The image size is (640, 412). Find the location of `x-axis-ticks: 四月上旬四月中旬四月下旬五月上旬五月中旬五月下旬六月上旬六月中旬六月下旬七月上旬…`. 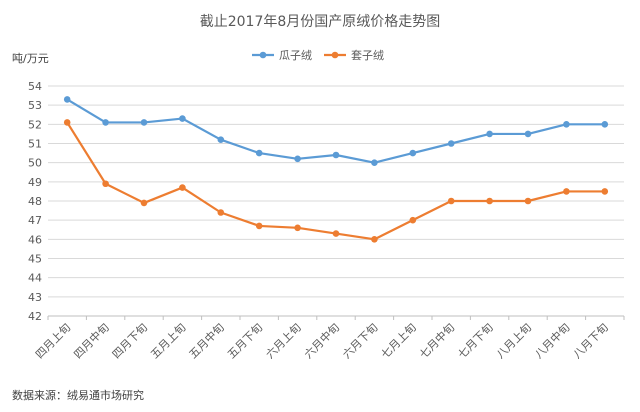

x-axis-ticks: 四月上旬四月中旬四月下旬五月上旬五月中旬五月下旬六月上旬六月中旬六月下旬七月上旬… is located at coordinates (329, 338).